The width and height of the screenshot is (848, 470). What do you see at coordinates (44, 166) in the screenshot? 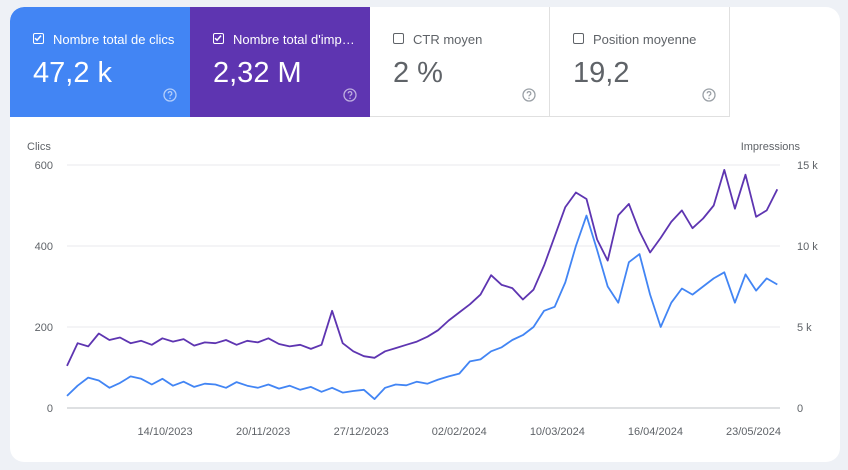
I see `left-tick-label: 600` at bounding box center [44, 166].